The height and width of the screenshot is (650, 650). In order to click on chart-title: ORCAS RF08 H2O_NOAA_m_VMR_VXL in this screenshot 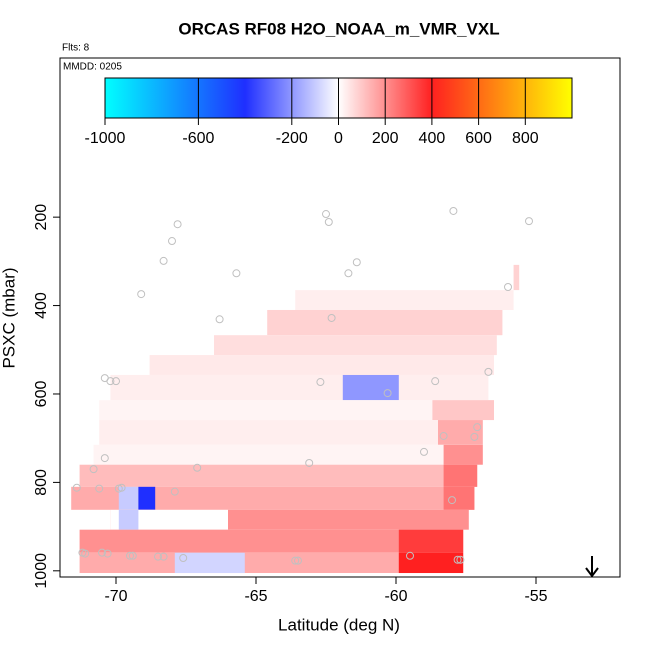, I will do `click(338, 28)`.